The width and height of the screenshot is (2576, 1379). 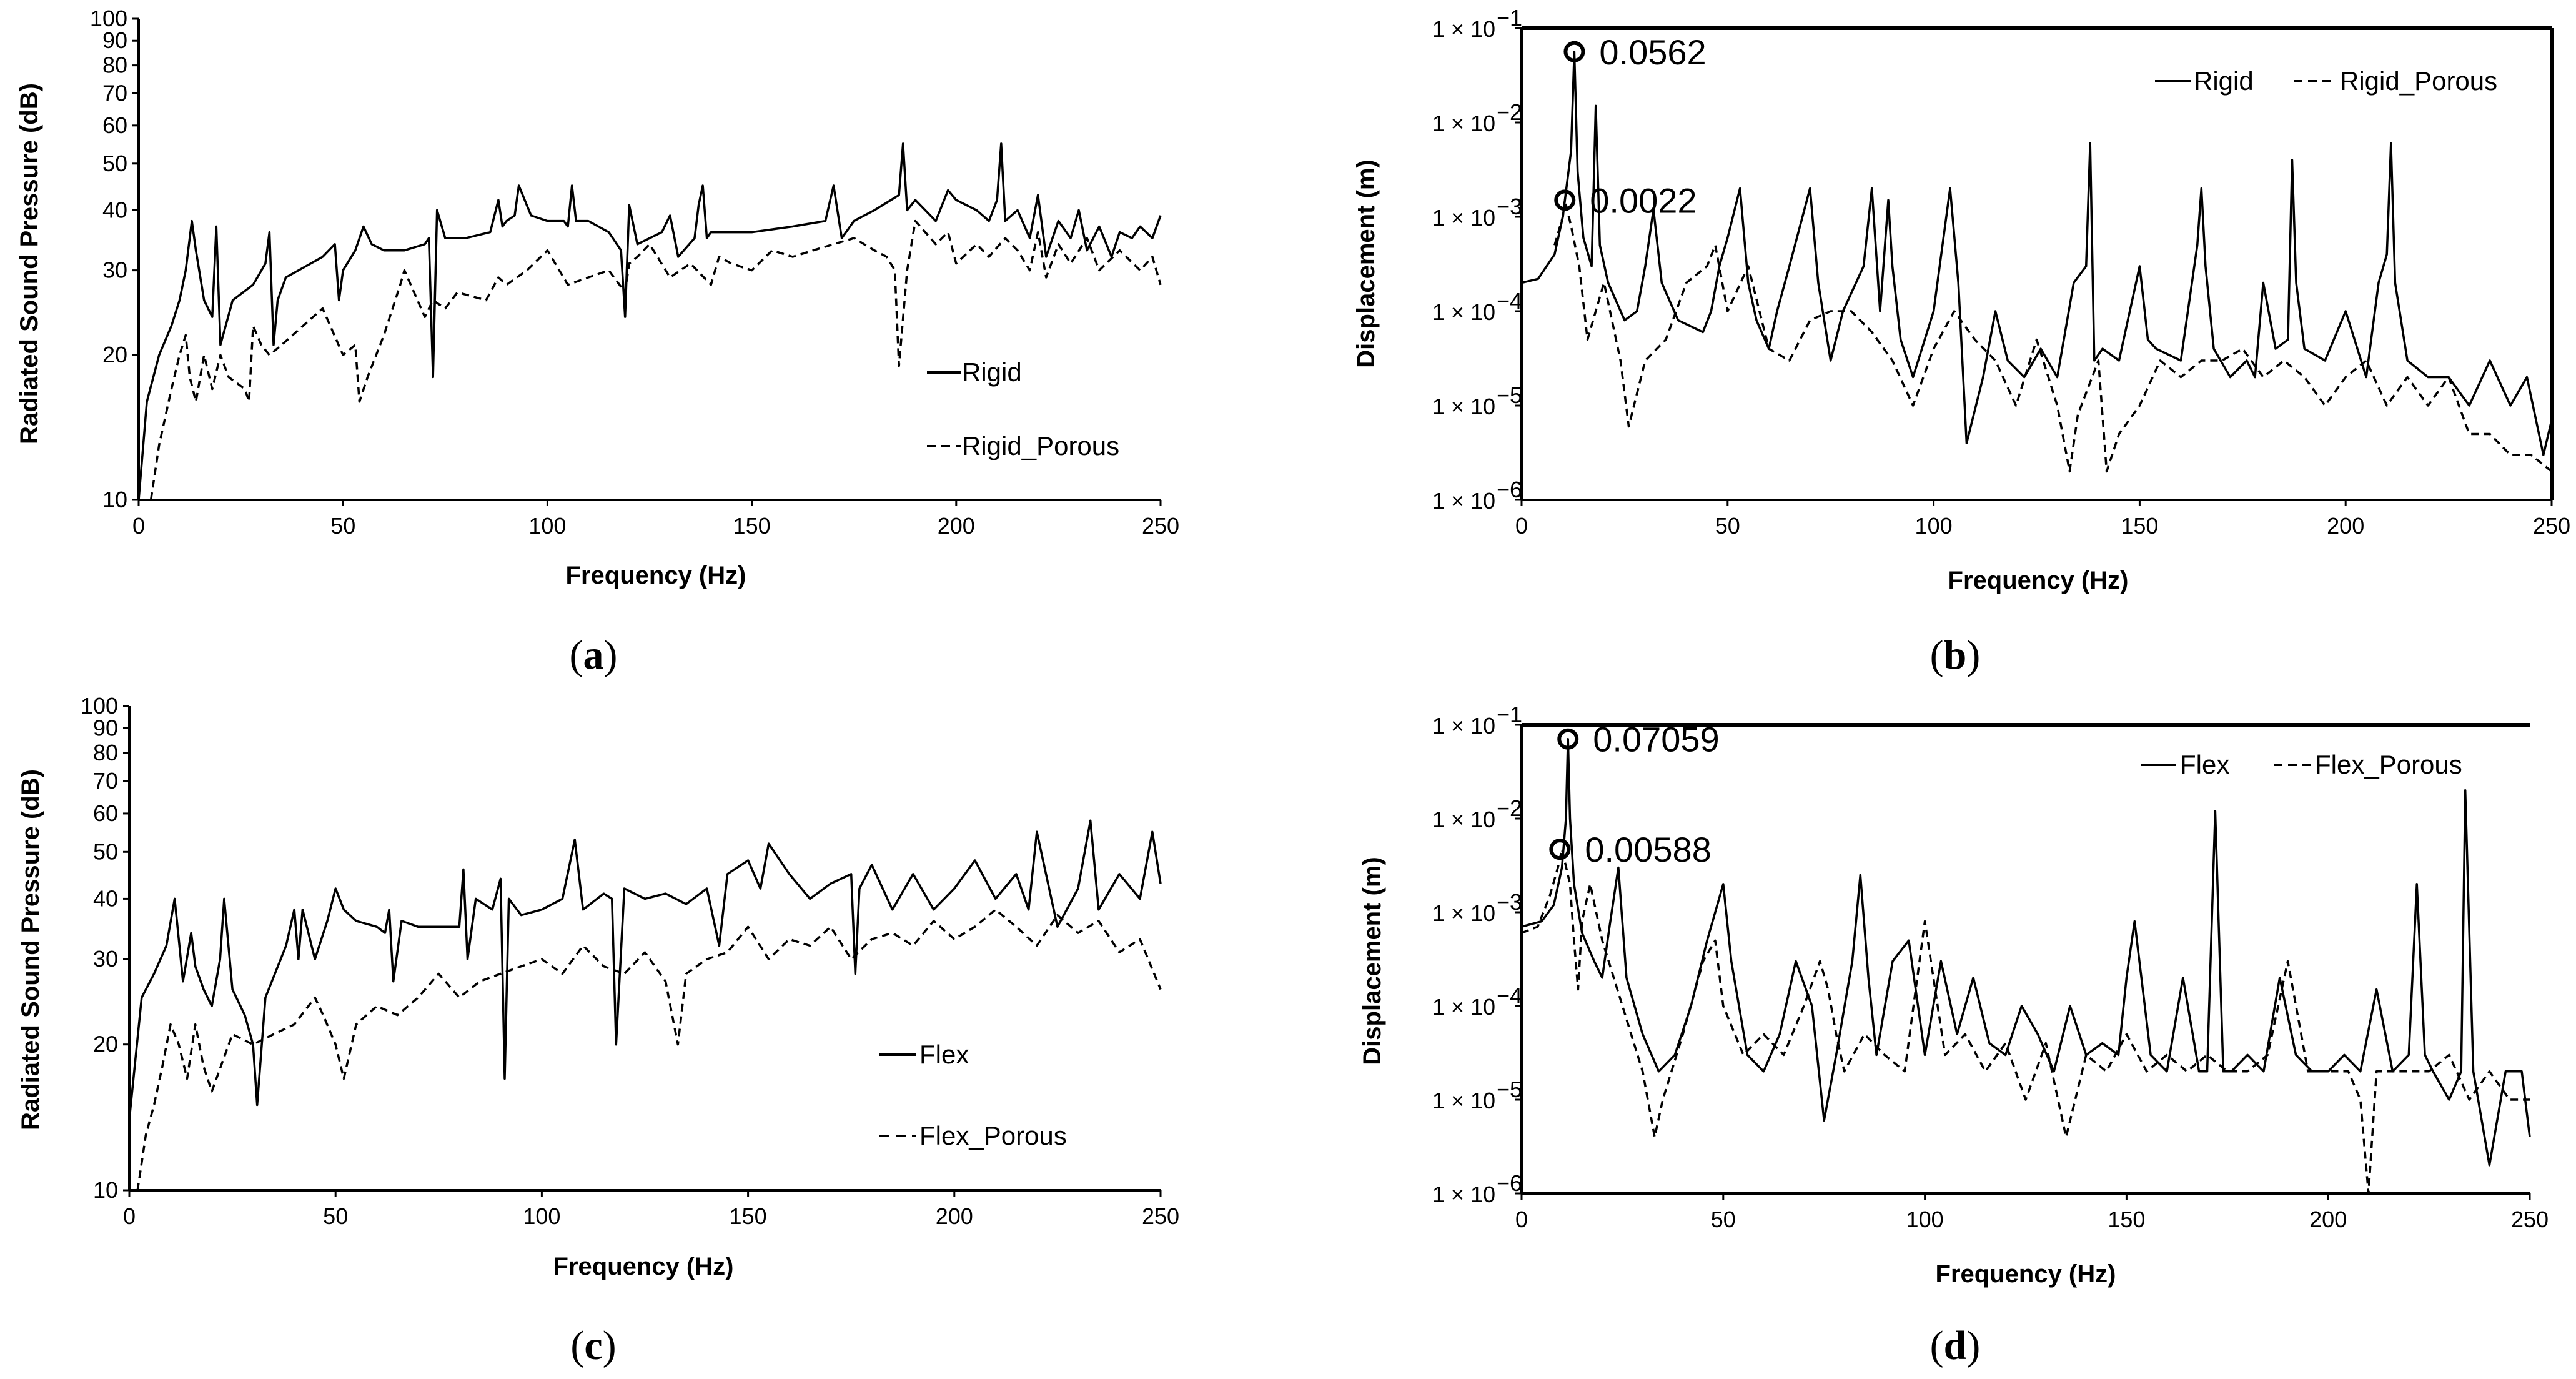 I want to click on b-series-rigid, so click(x=2037, y=253).